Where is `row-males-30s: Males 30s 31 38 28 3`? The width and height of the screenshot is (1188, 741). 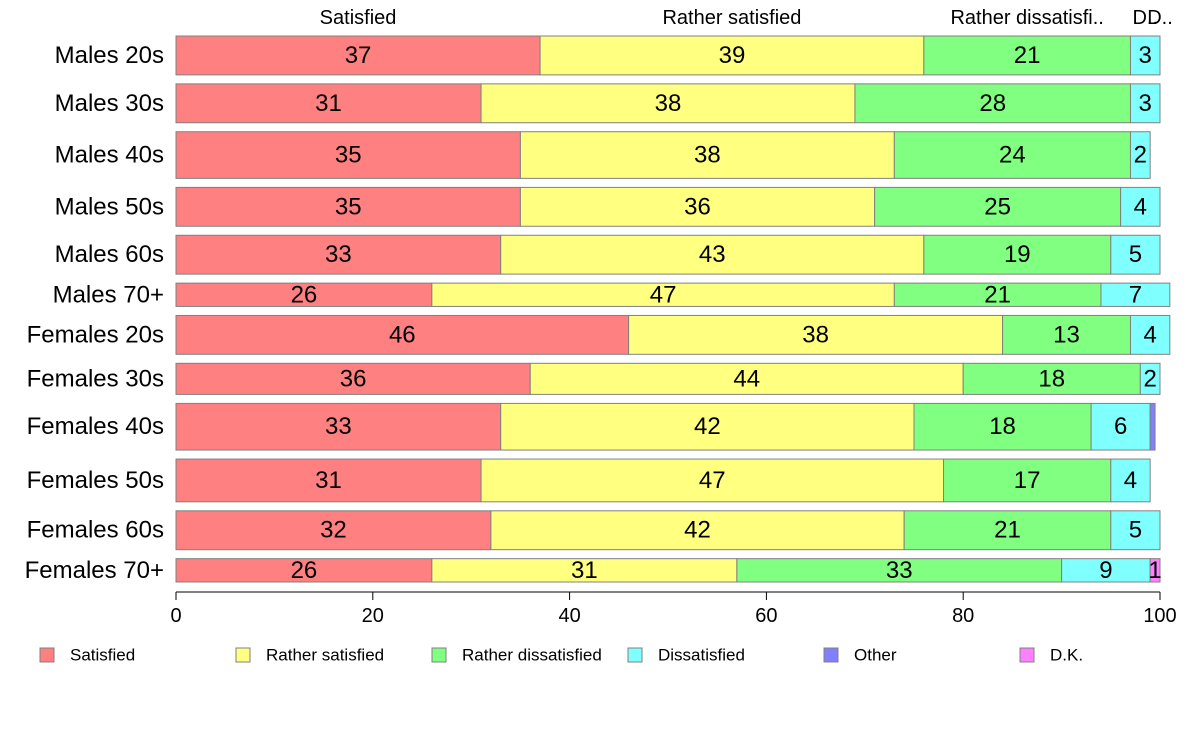
row-males-30s: Males 30s 31 38 28 3 is located at coordinates (608, 103).